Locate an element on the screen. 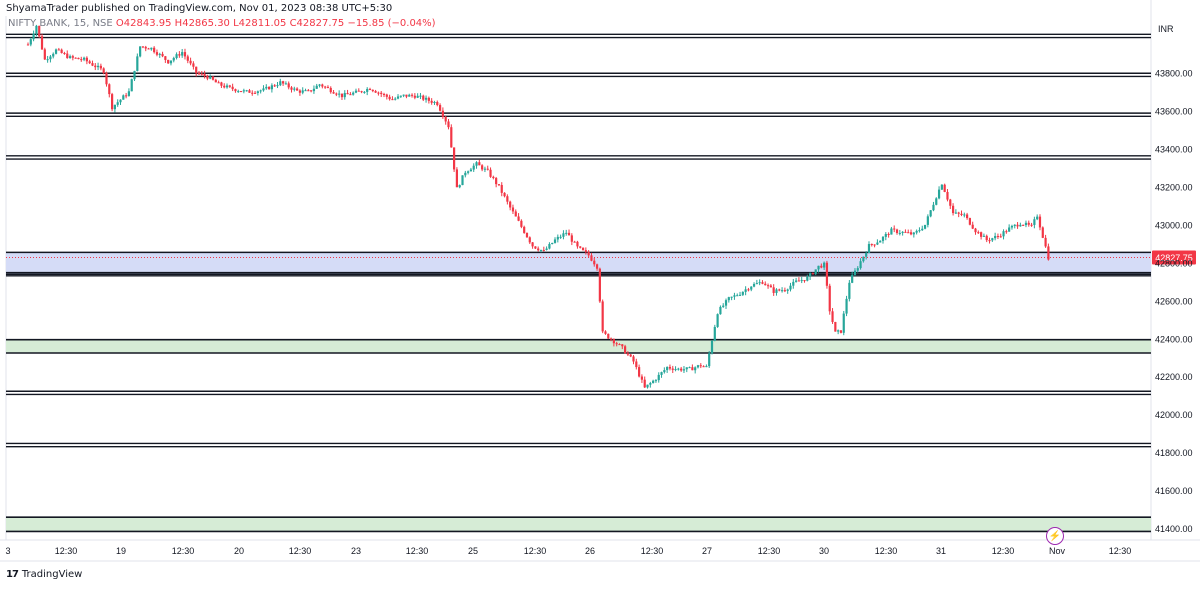 The image size is (1200, 589). y-tick-label: 43400.00 is located at coordinates (1174, 149).